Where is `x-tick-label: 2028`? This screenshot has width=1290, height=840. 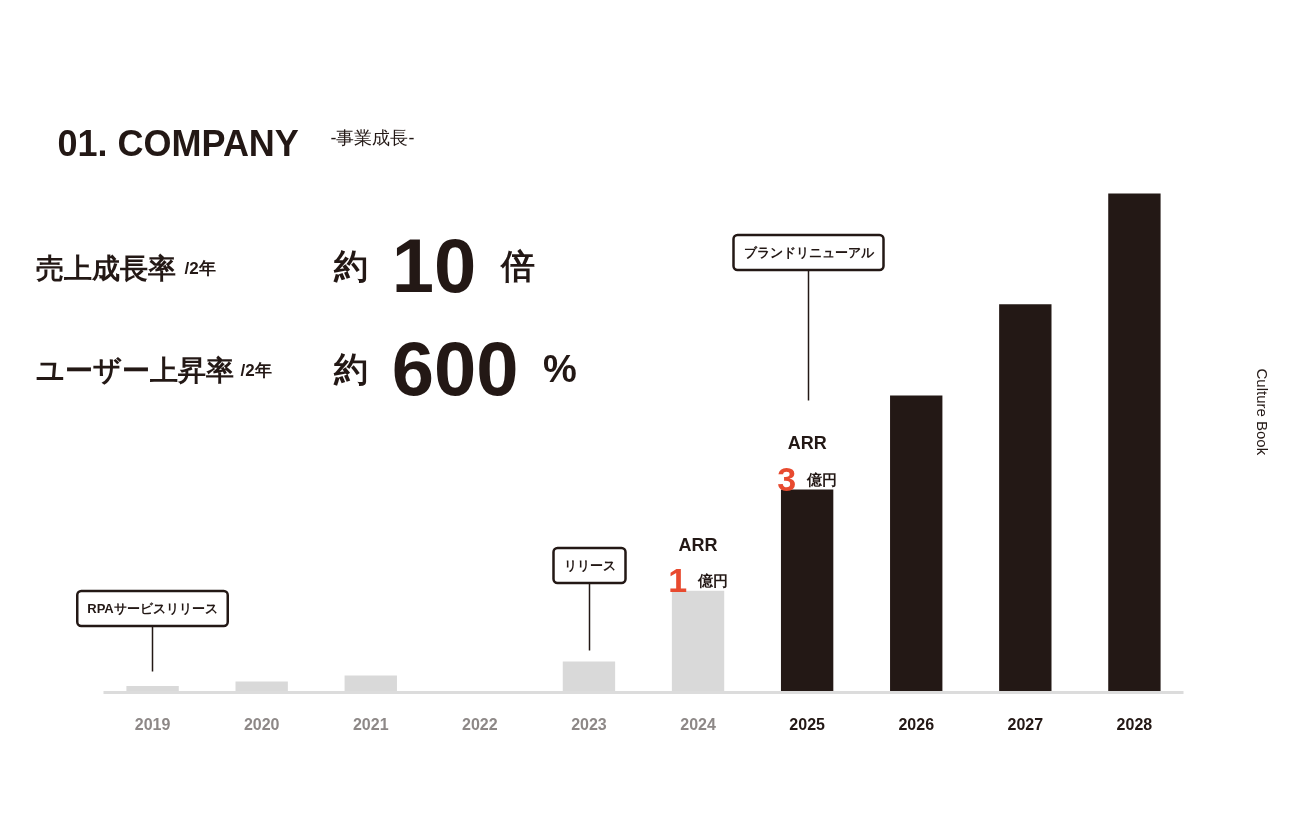 x-tick-label: 2028 is located at coordinates (1134, 724).